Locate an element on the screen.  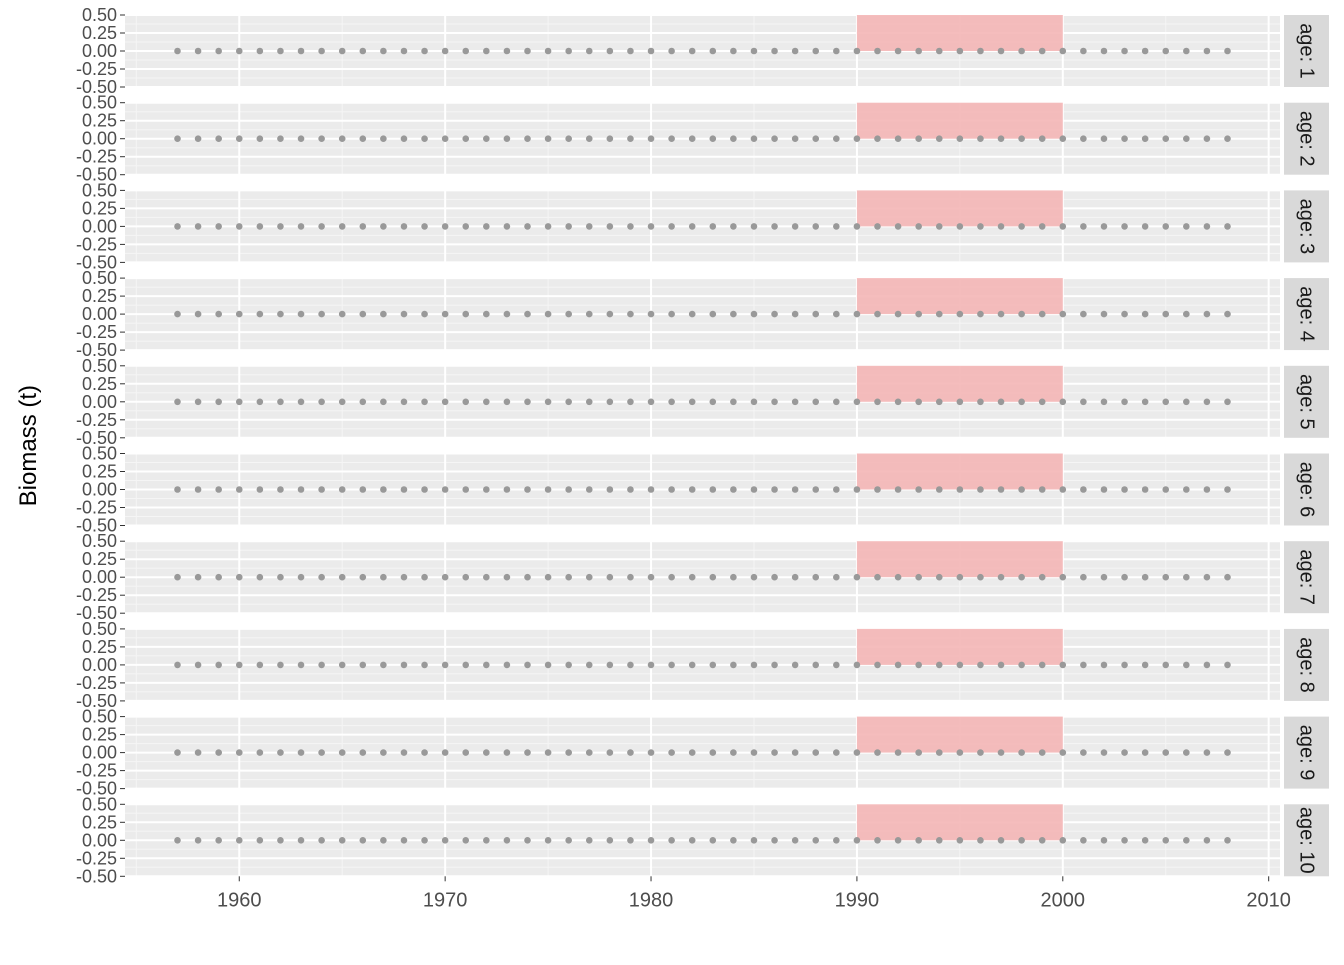
y-tick-label: 0.25 is located at coordinates (99, 208).